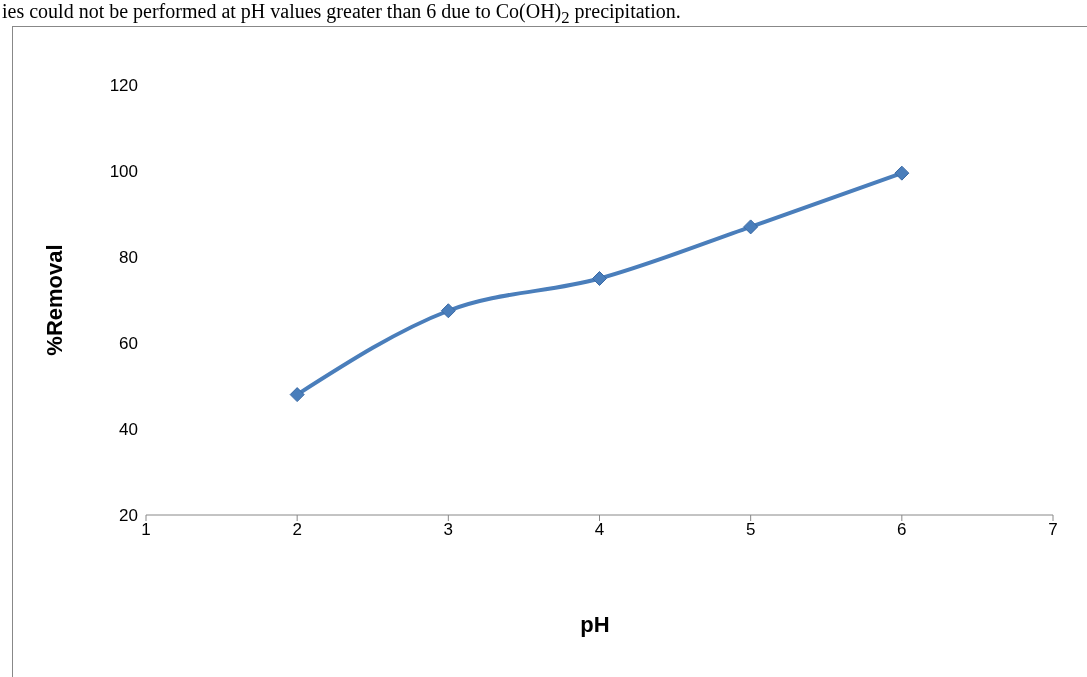 The width and height of the screenshot is (1087, 677). Describe the element at coordinates (750, 530) in the screenshot. I see `x-tick-label: 5` at that location.